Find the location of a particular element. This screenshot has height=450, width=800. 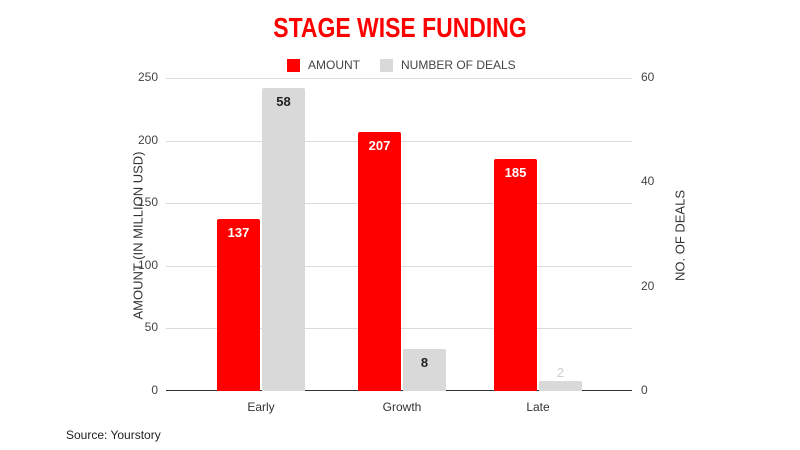

bar-value-label: 207 is located at coordinates (379, 145).